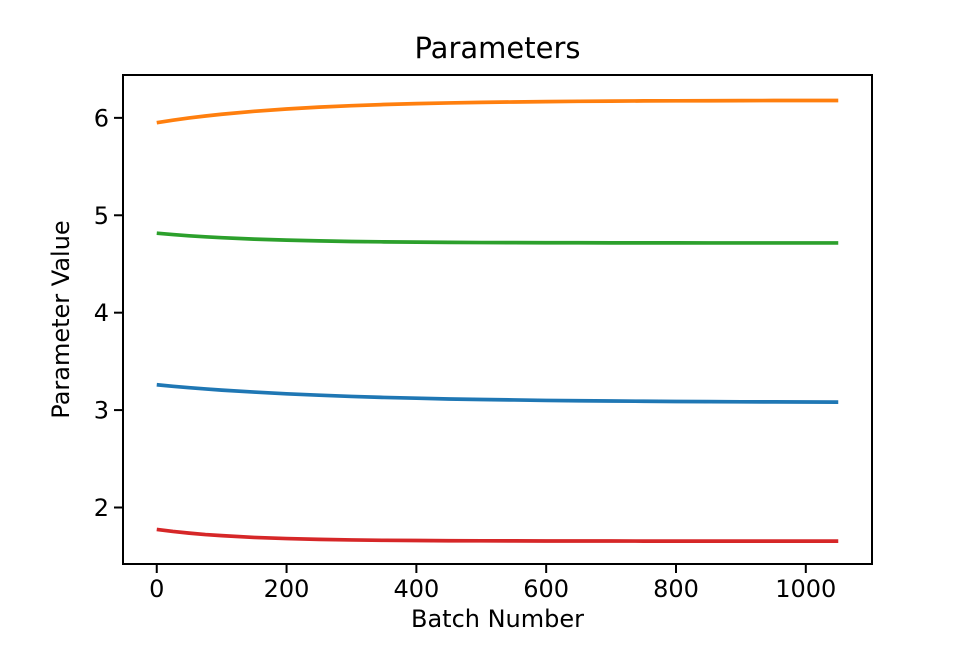  Describe the element at coordinates (805, 589) in the screenshot. I see `x-tick-label: 1000` at that location.